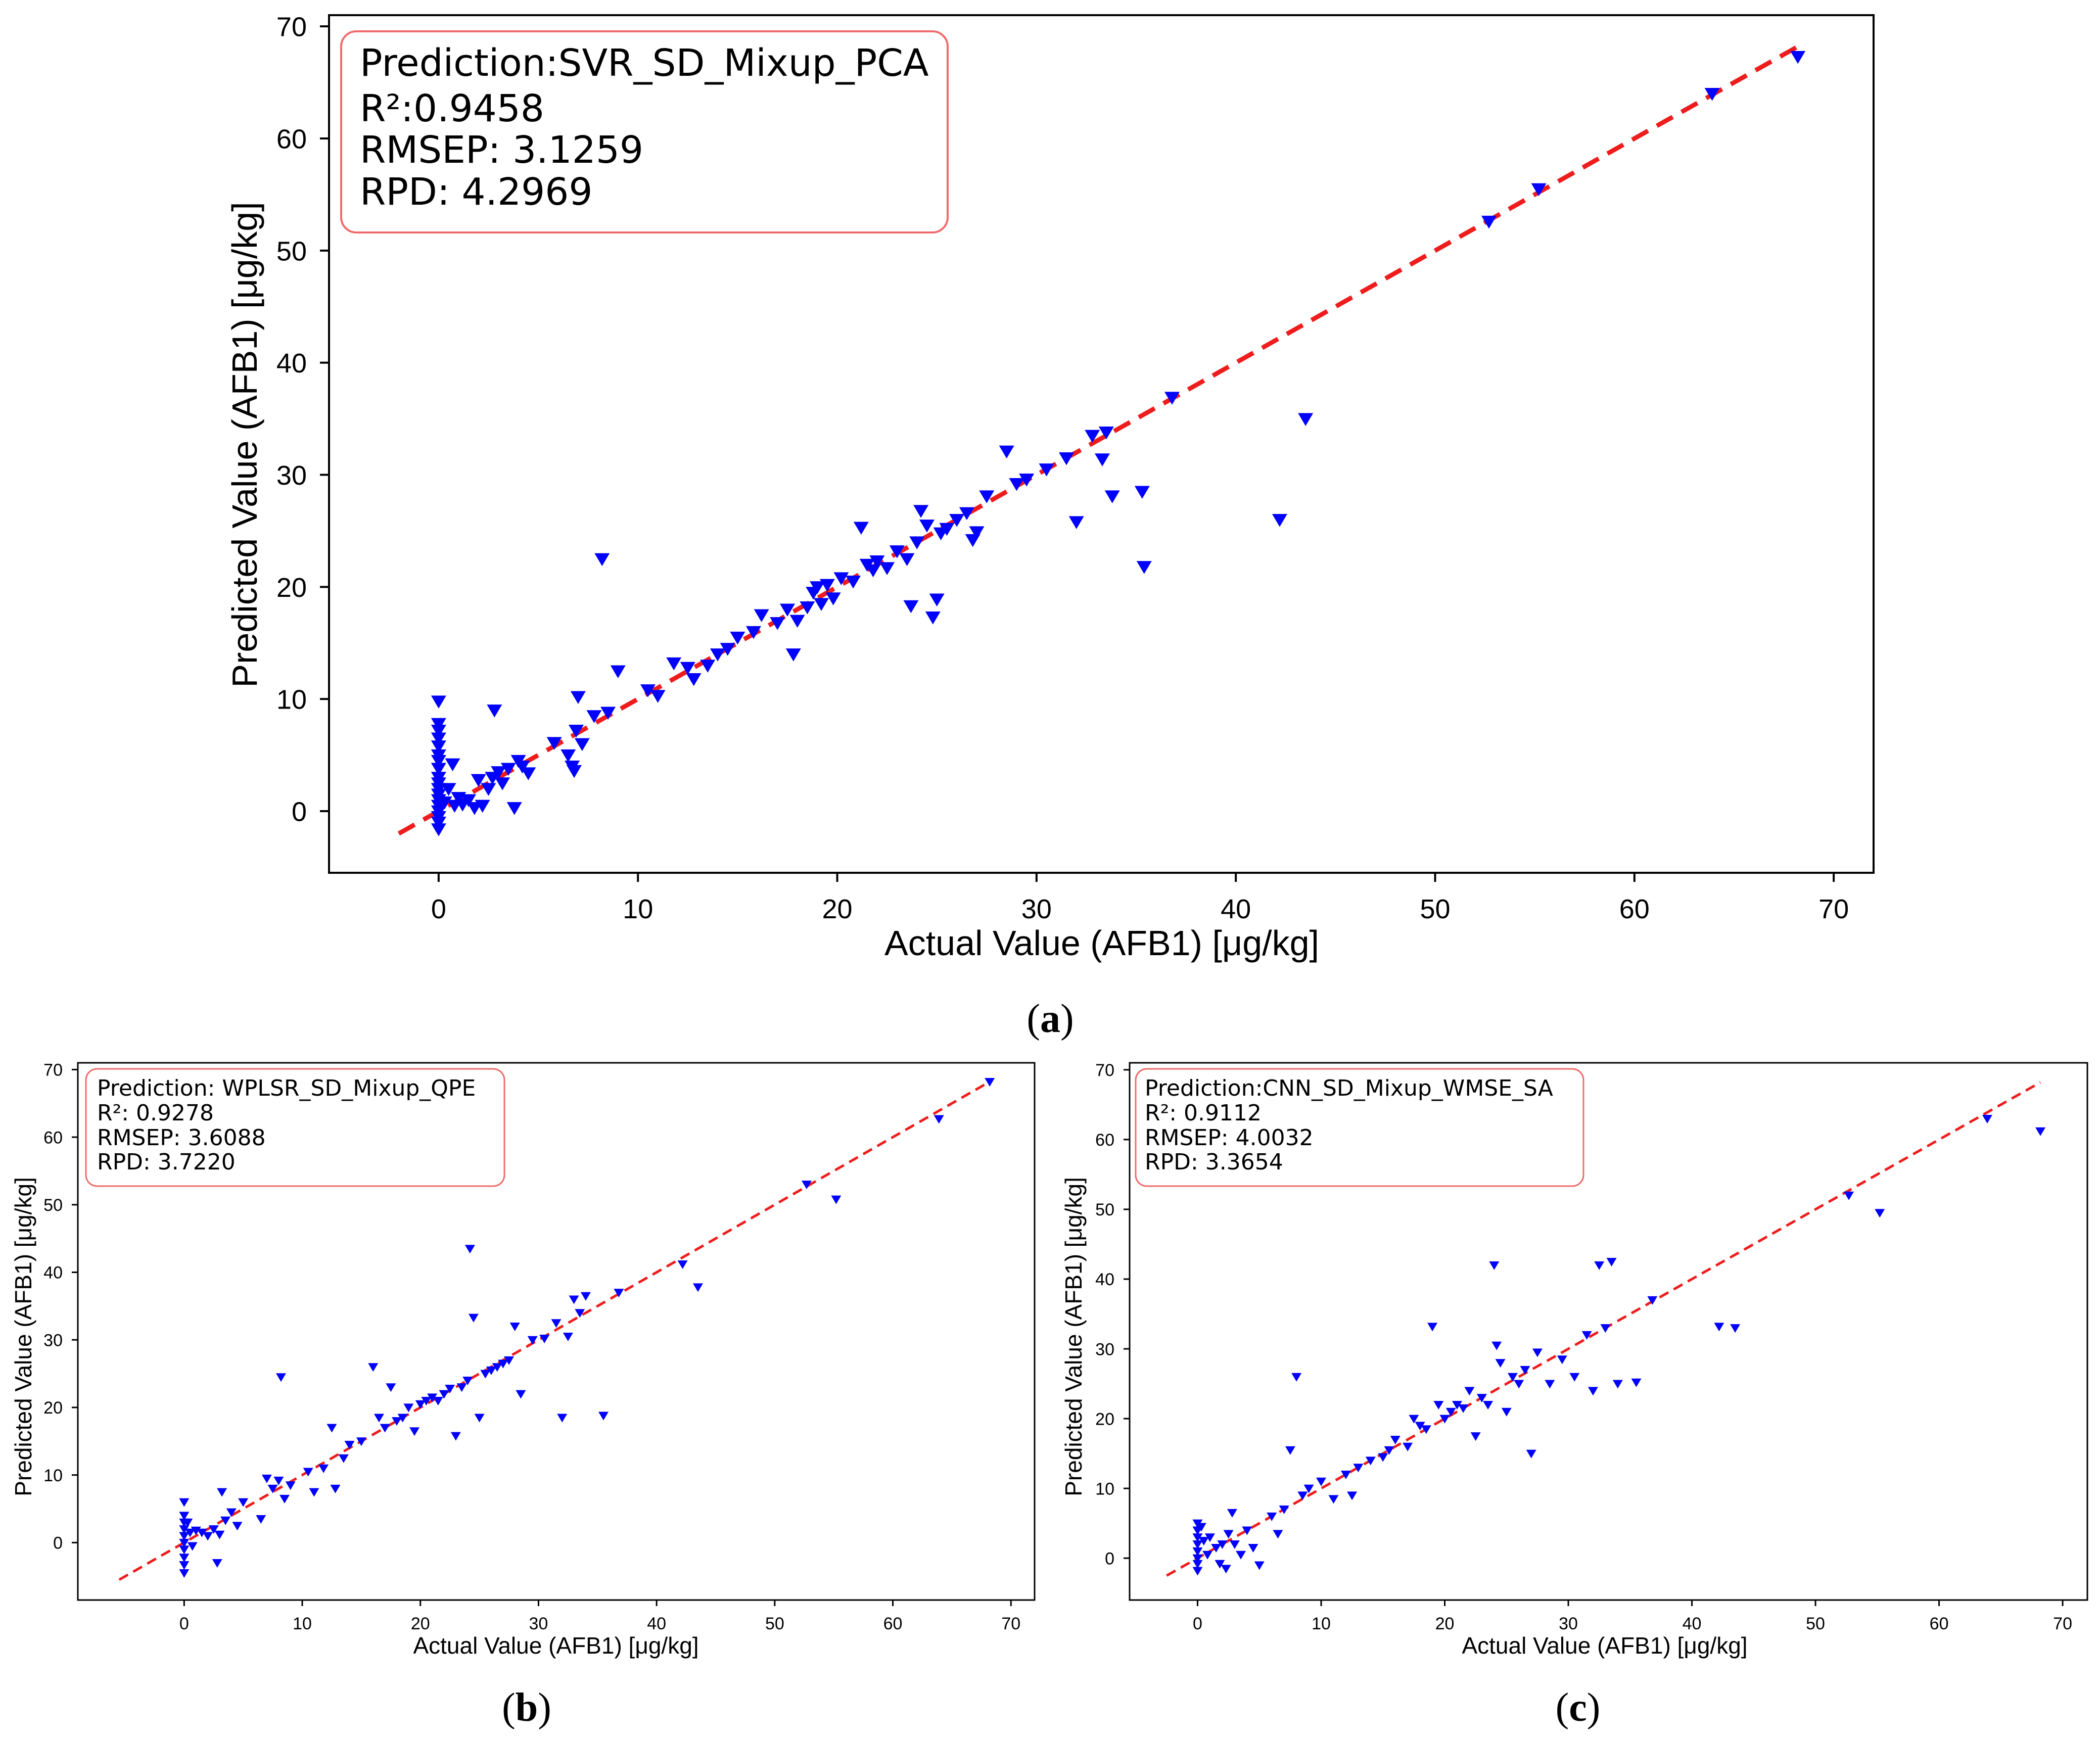 The height and width of the screenshot is (1738, 2100). I want to click on stats-rpd-c: RPD: 3.3654, so click(1214, 1162).